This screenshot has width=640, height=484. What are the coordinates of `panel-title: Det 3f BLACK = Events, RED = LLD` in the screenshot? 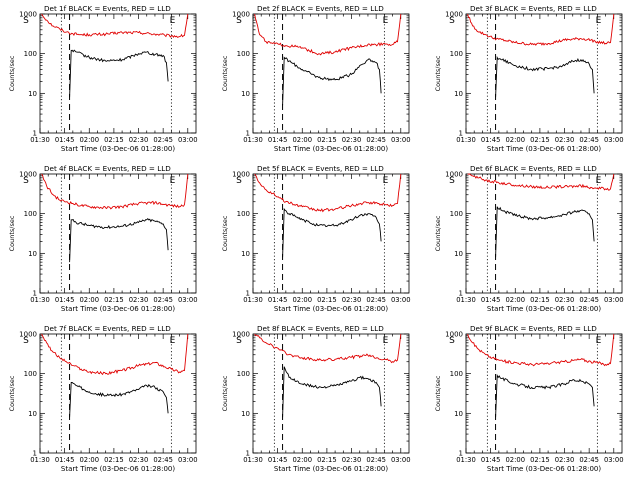 It's located at (533, 8).